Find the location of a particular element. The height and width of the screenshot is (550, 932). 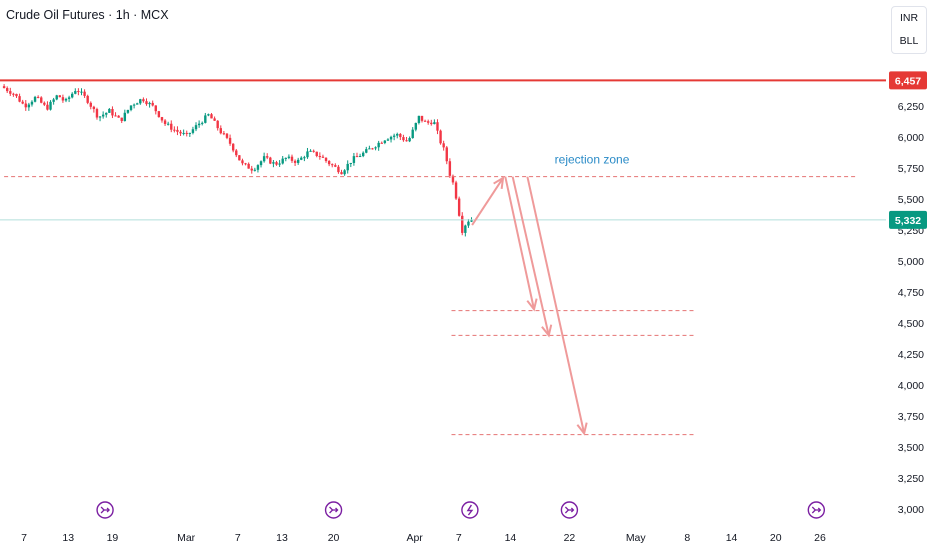

time-axis: 7 13 19 Mar 7 13 20 Apr 7 14 22 May 8 14 20 26 is located at coordinates (423, 538).